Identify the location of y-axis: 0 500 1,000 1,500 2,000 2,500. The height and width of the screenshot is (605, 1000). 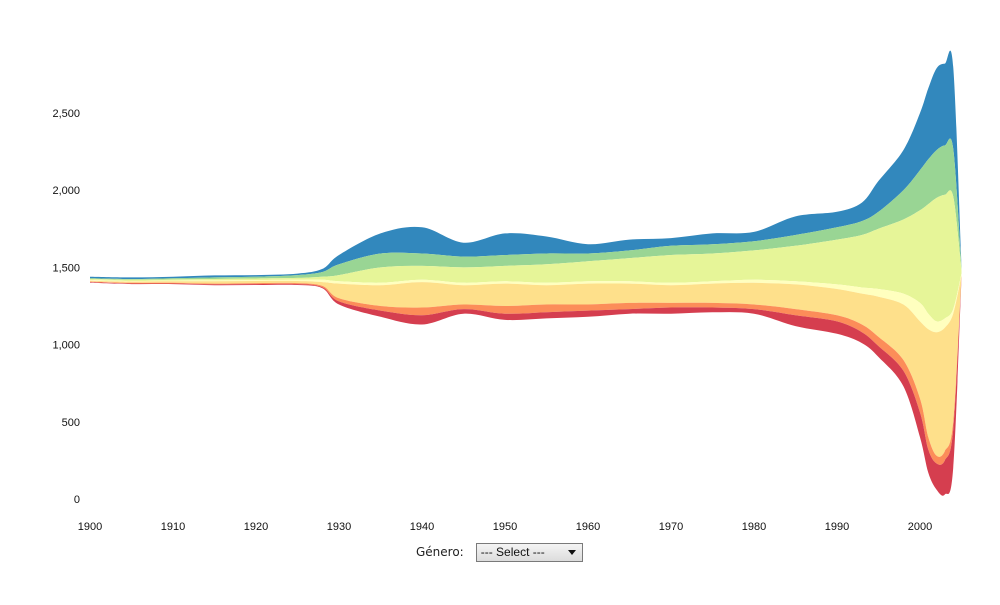
(66, 307).